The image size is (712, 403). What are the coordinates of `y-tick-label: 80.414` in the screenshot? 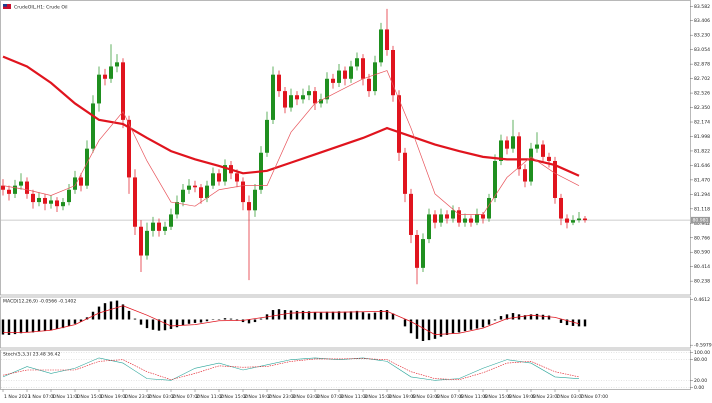 It's located at (702, 267).